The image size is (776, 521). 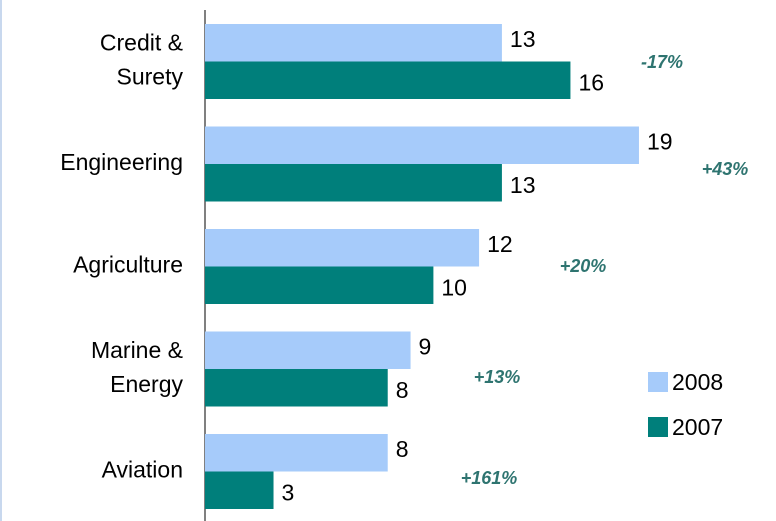 I want to click on value-label: 12, so click(x=500, y=244).